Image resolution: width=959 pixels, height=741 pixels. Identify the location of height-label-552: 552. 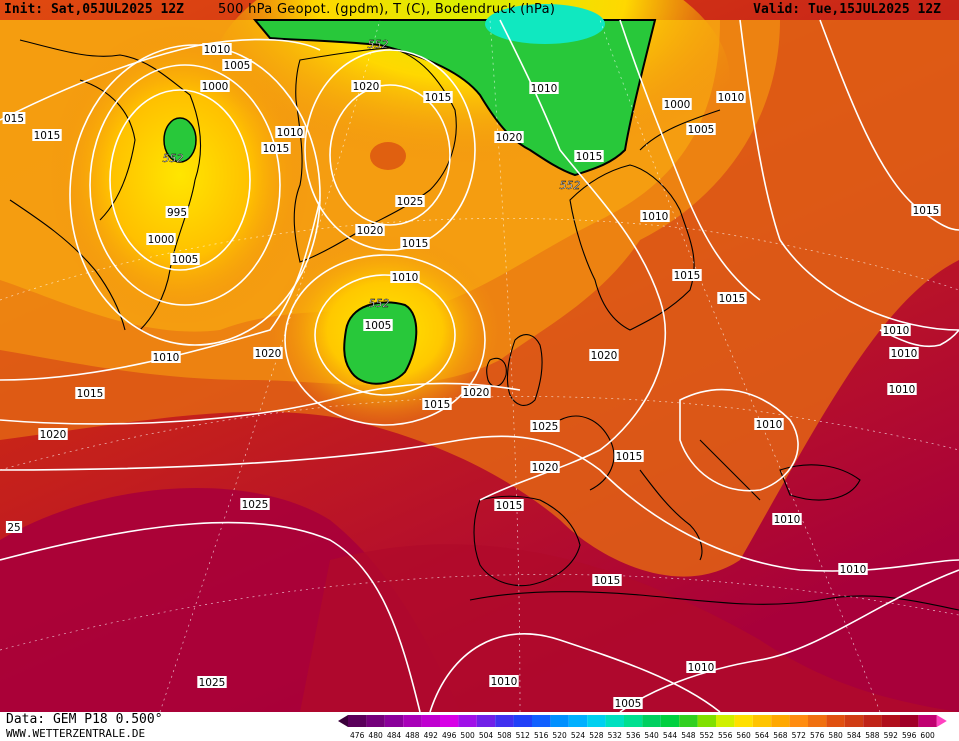
(570, 185).